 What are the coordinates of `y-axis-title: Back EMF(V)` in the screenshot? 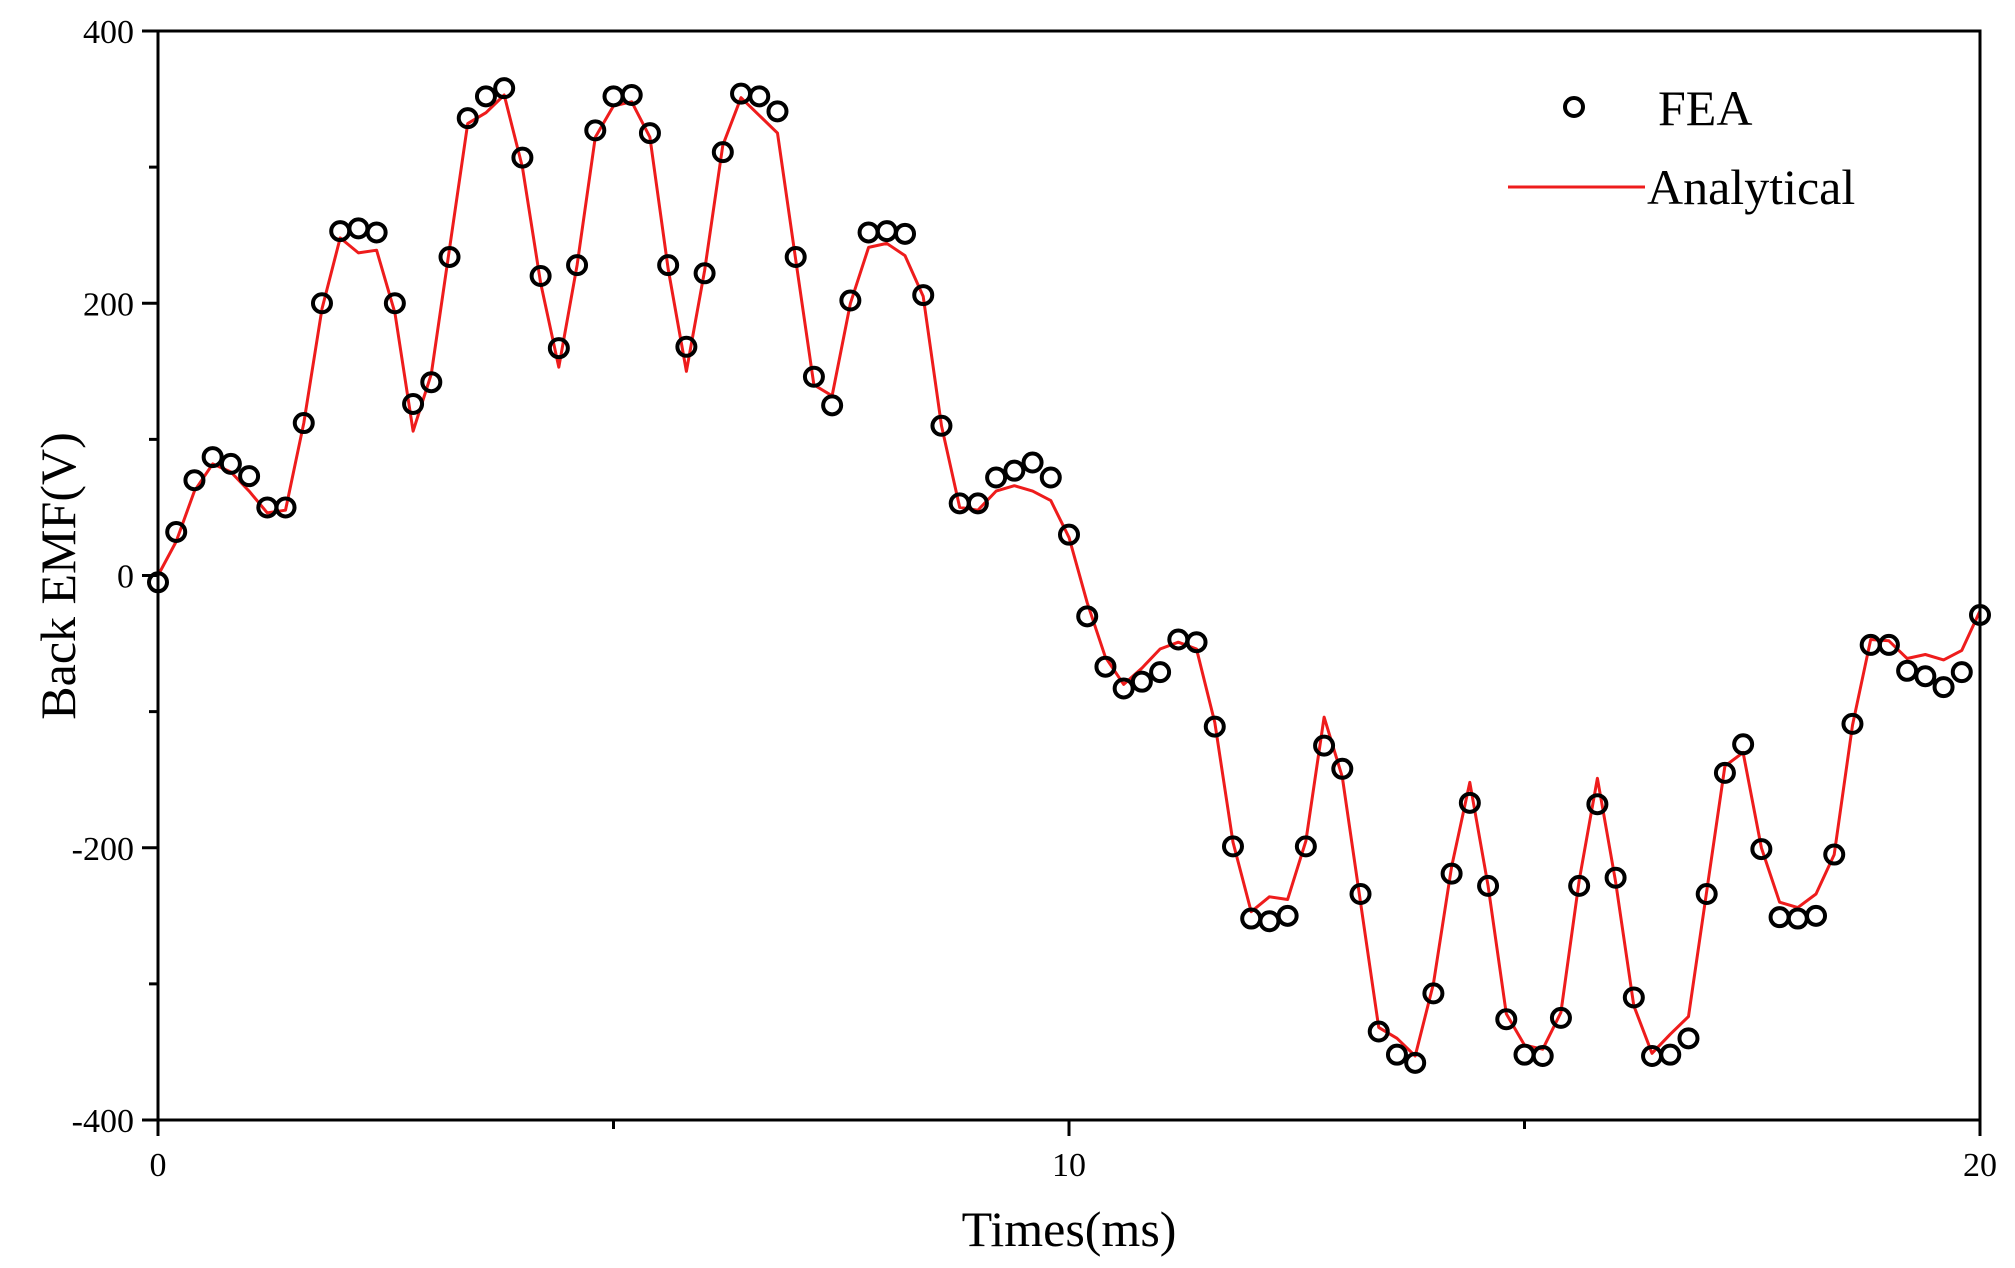 It's located at (58, 575).